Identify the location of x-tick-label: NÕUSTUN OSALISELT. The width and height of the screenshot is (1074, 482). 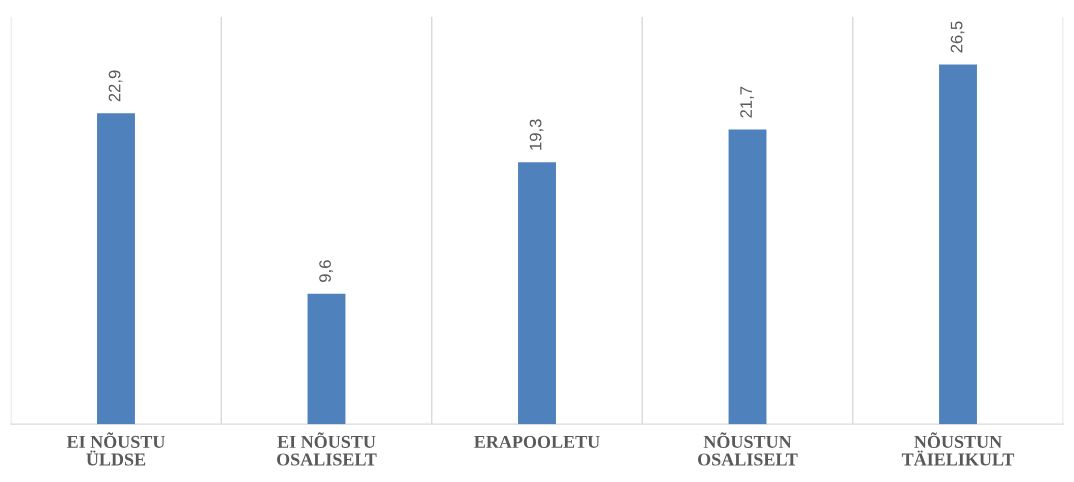
(748, 449).